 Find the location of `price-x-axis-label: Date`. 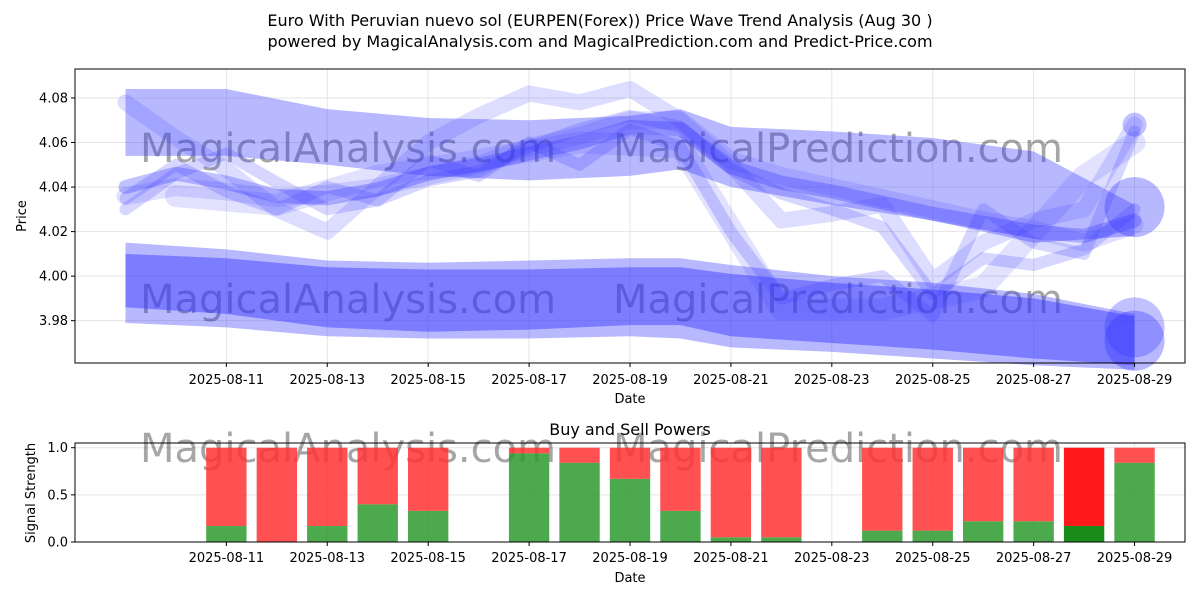

price-x-axis-label: Date is located at coordinates (629, 399).